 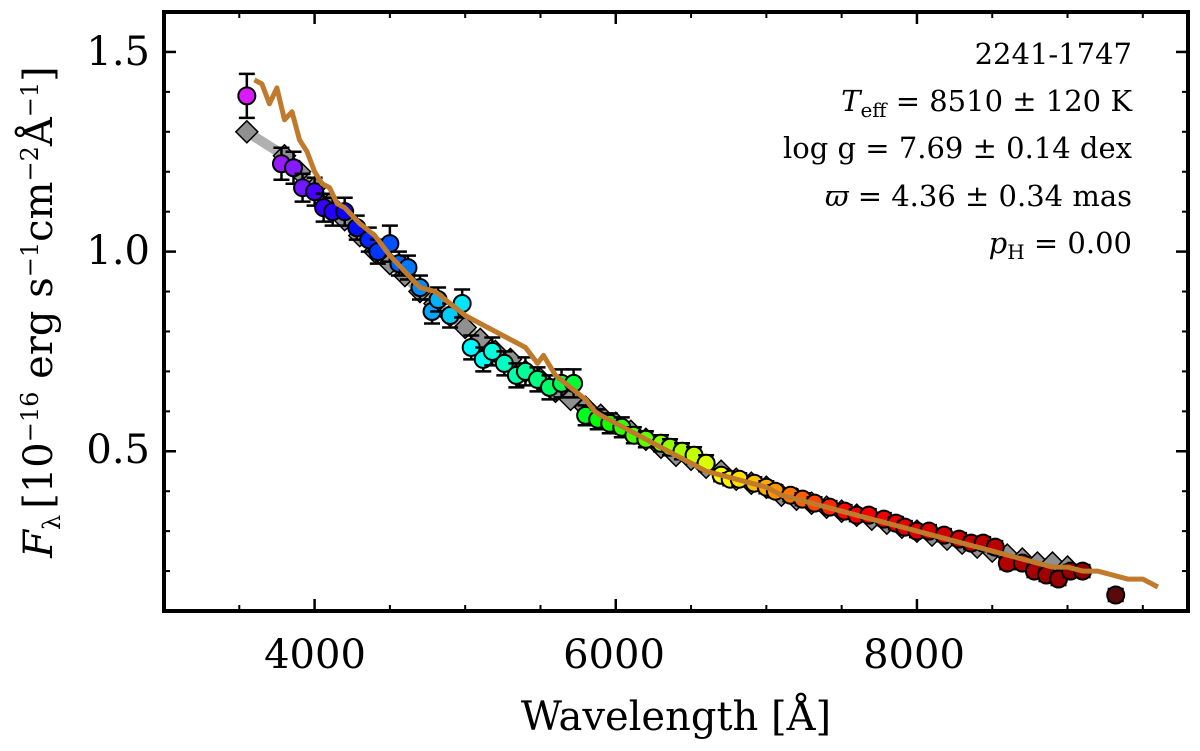 What do you see at coordinates (987, 103) in the screenshot?
I see `annotation-teff: Teff = 8510 ± 120 K` at bounding box center [987, 103].